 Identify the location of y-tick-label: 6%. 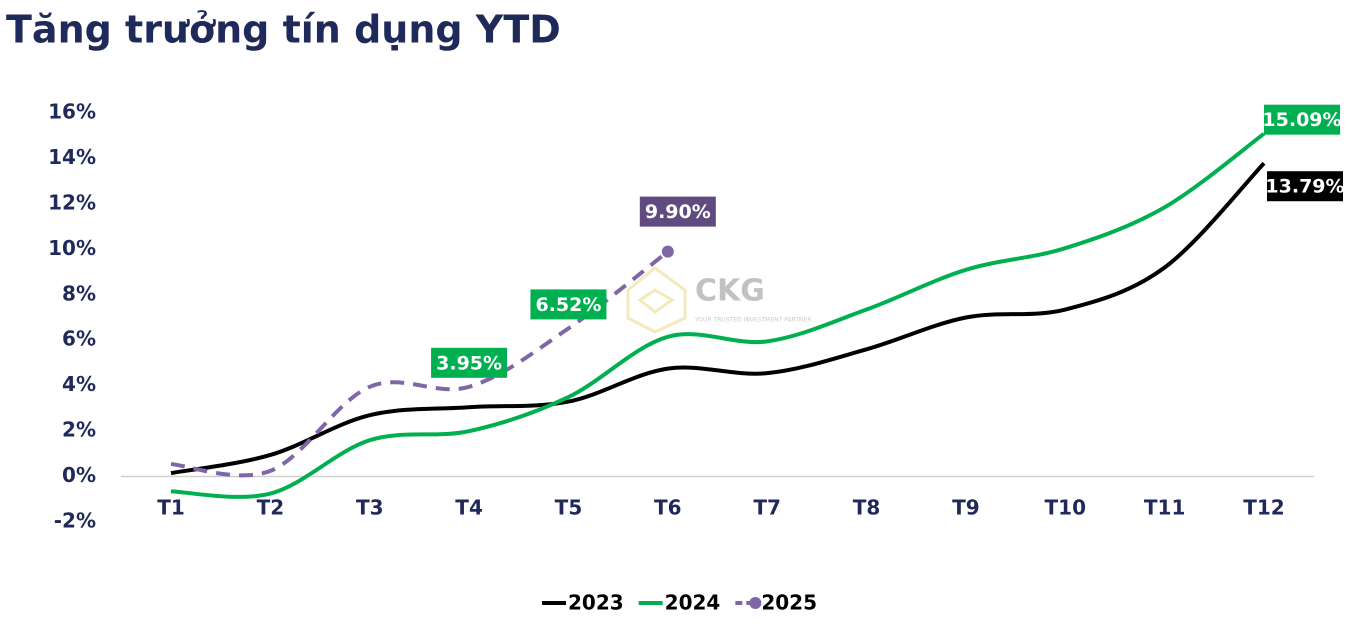
(79, 339).